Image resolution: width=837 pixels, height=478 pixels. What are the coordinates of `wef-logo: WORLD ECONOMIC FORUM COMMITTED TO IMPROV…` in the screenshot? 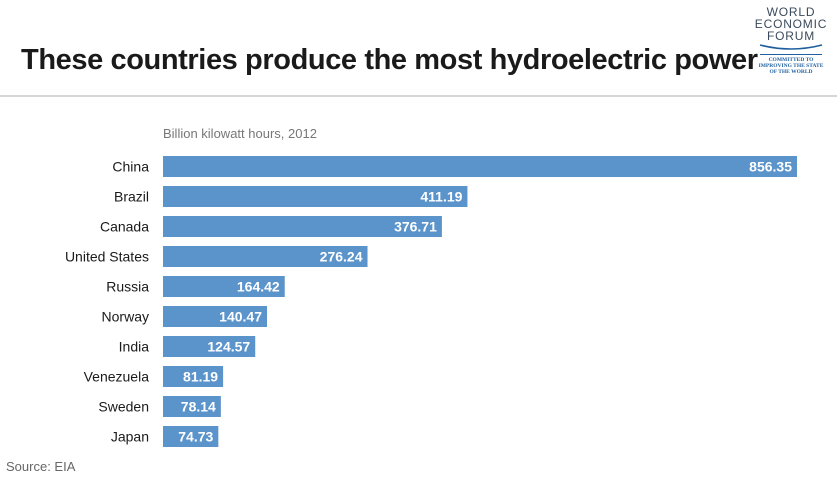 It's located at (791, 50).